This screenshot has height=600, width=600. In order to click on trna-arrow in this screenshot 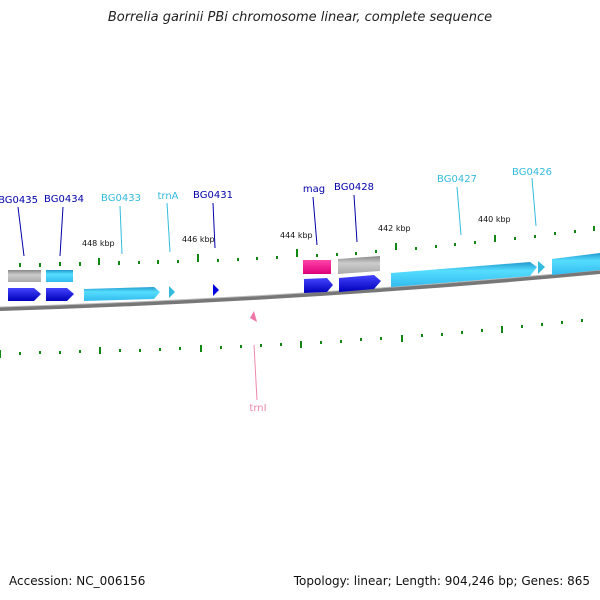, I will do `click(172, 292)`.